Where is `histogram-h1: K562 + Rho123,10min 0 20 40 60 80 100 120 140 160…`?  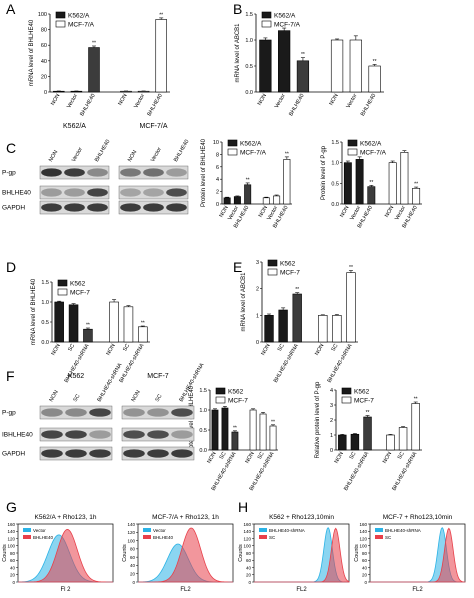 histogram-h1: K562 + Rho123,10min 0 20 40 60 80 100 120 140 160… is located at coordinates (294, 553).